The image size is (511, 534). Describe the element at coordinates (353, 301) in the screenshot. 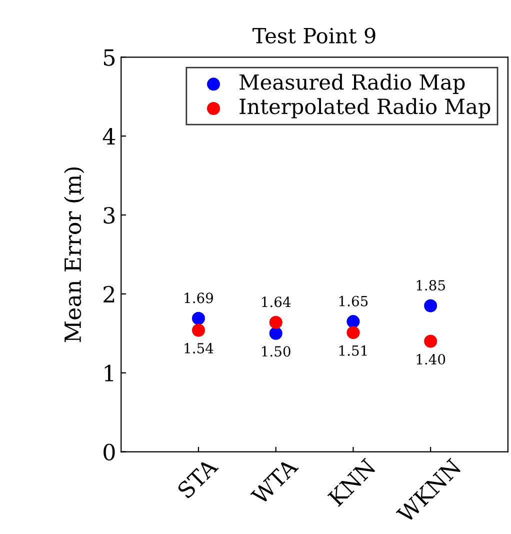

I see `data-label: 1.65` at that location.